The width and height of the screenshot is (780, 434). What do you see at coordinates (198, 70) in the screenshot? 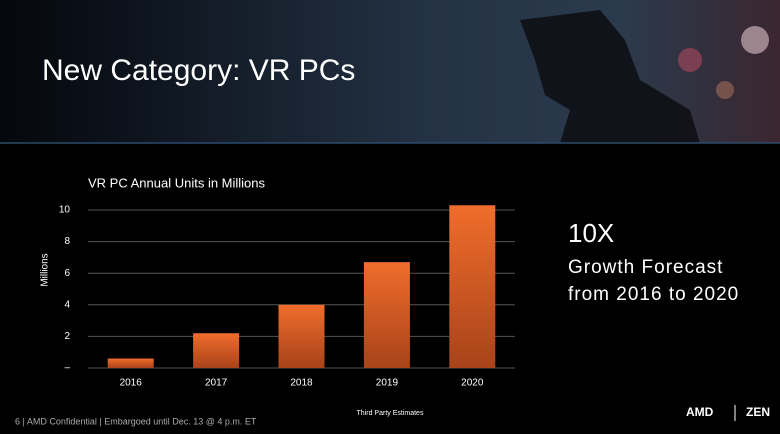
I see `slide-title: New Category: VR PCs` at bounding box center [198, 70].